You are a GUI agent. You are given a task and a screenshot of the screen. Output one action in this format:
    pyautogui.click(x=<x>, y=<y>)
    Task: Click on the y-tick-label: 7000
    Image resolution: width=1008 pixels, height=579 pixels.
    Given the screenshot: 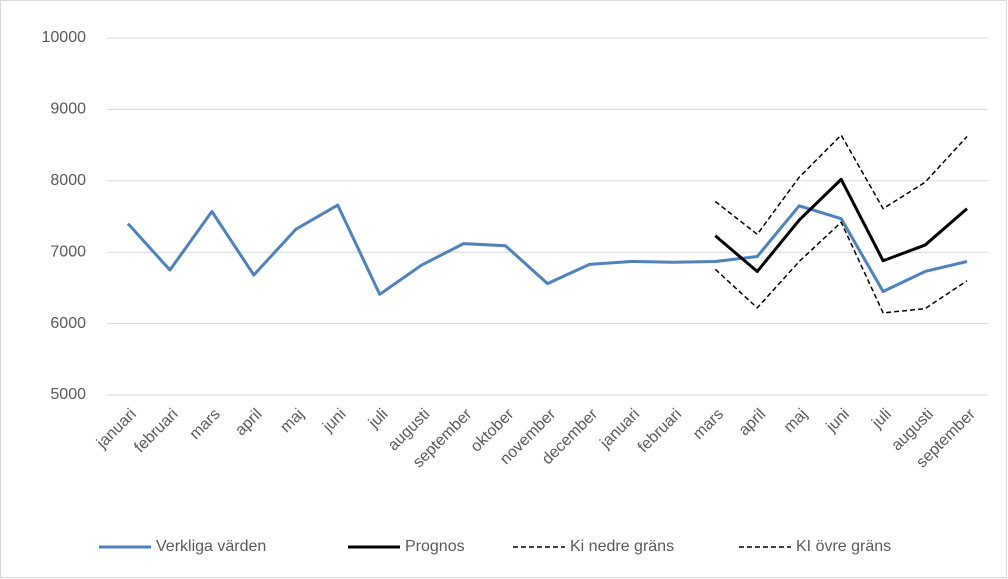 What is the action you would take?
    pyautogui.click(x=68, y=251)
    